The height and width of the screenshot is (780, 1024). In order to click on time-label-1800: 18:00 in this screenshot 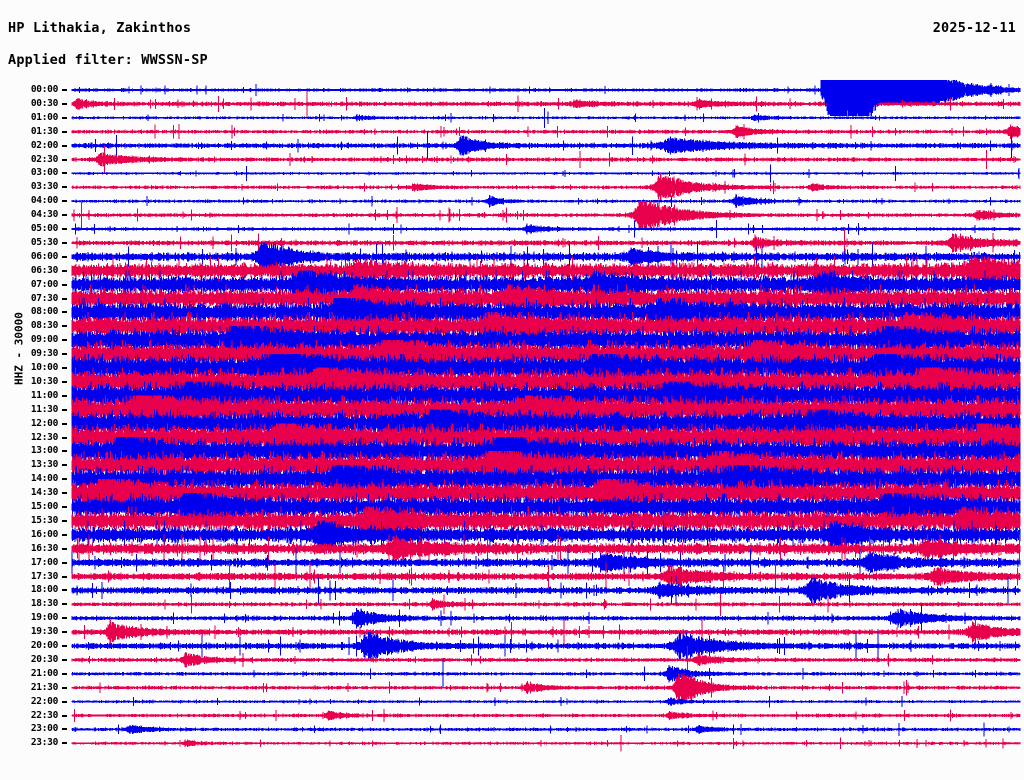, I will do `click(44, 590)`.